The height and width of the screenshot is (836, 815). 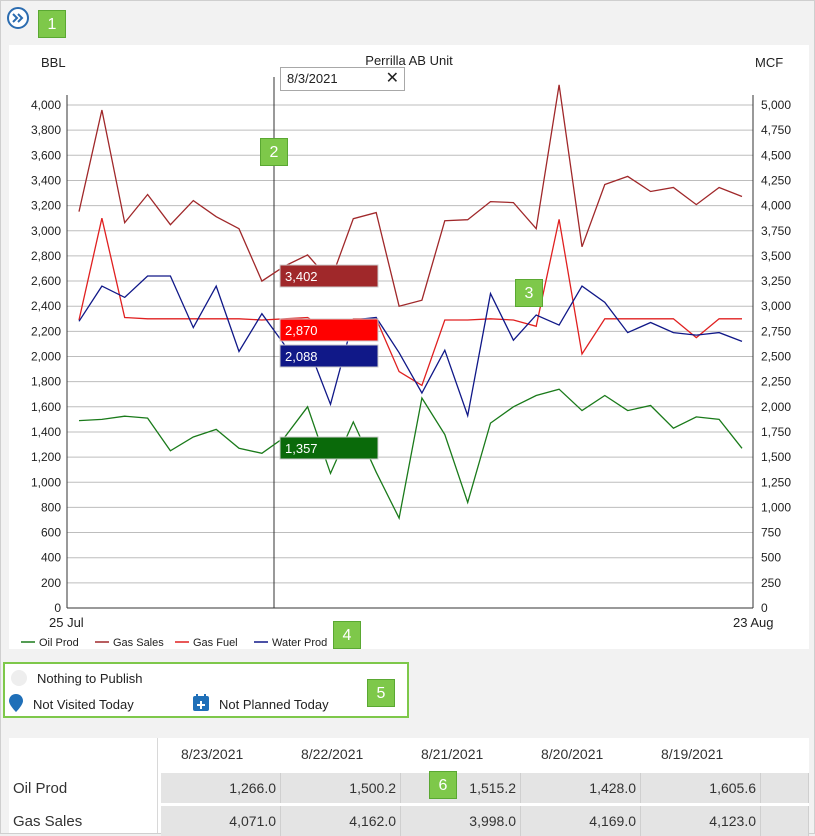 What do you see at coordinates (785, 788) in the screenshot?
I see `table-cell-empty` at bounding box center [785, 788].